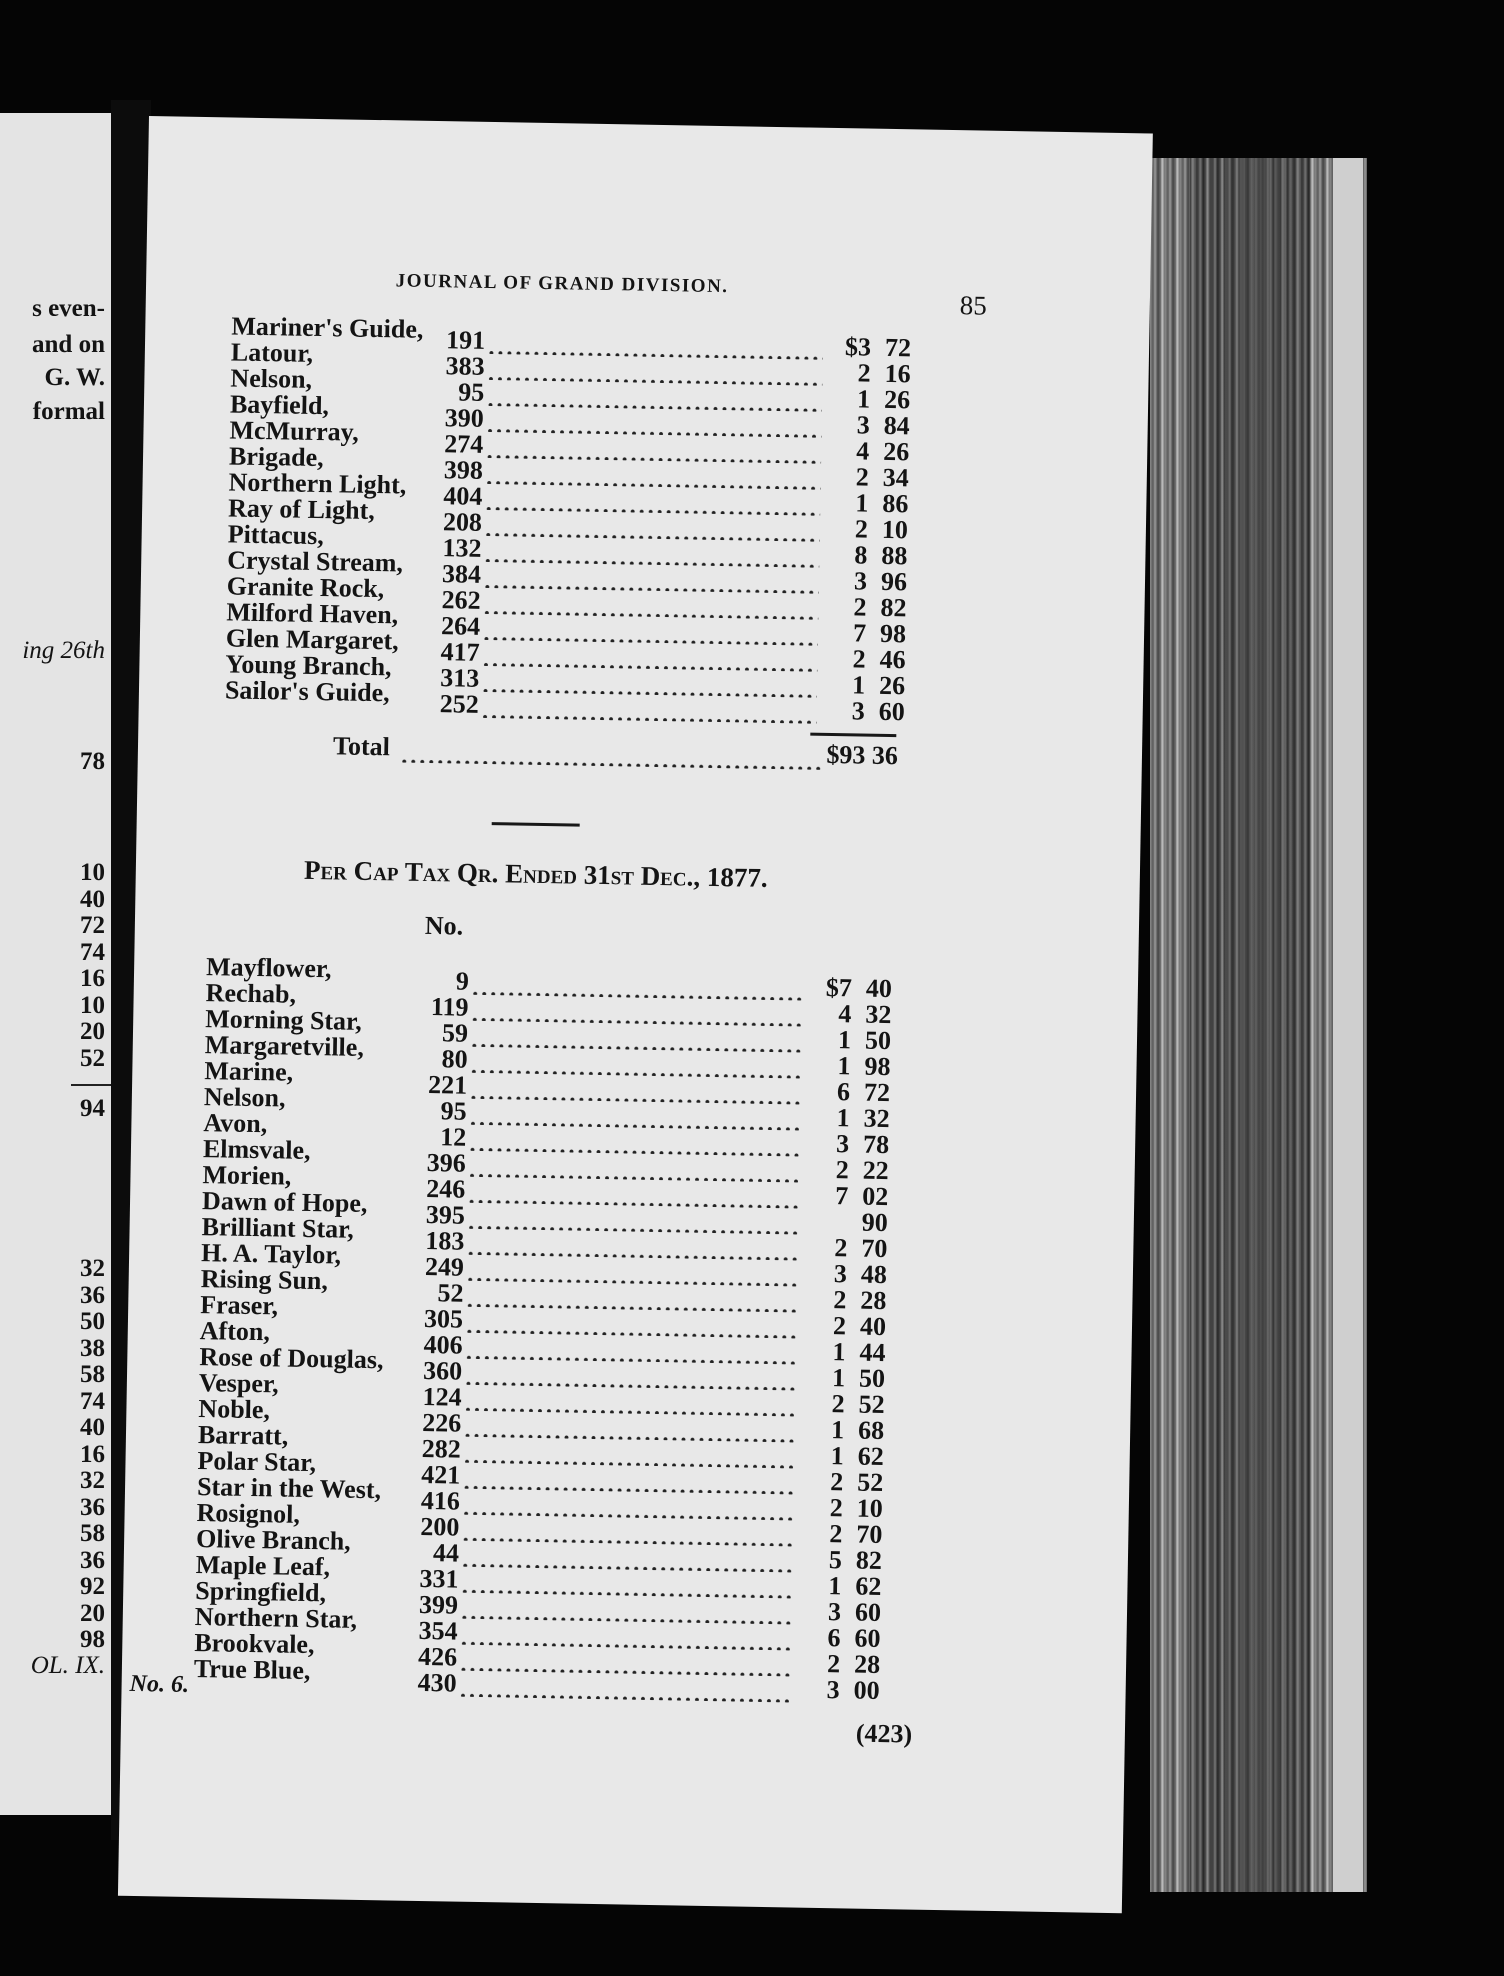 Image resolution: width=1504 pixels, height=1976 pixels. Describe the element at coordinates (437, 1682) in the screenshot. I see `division-number: 430` at that location.